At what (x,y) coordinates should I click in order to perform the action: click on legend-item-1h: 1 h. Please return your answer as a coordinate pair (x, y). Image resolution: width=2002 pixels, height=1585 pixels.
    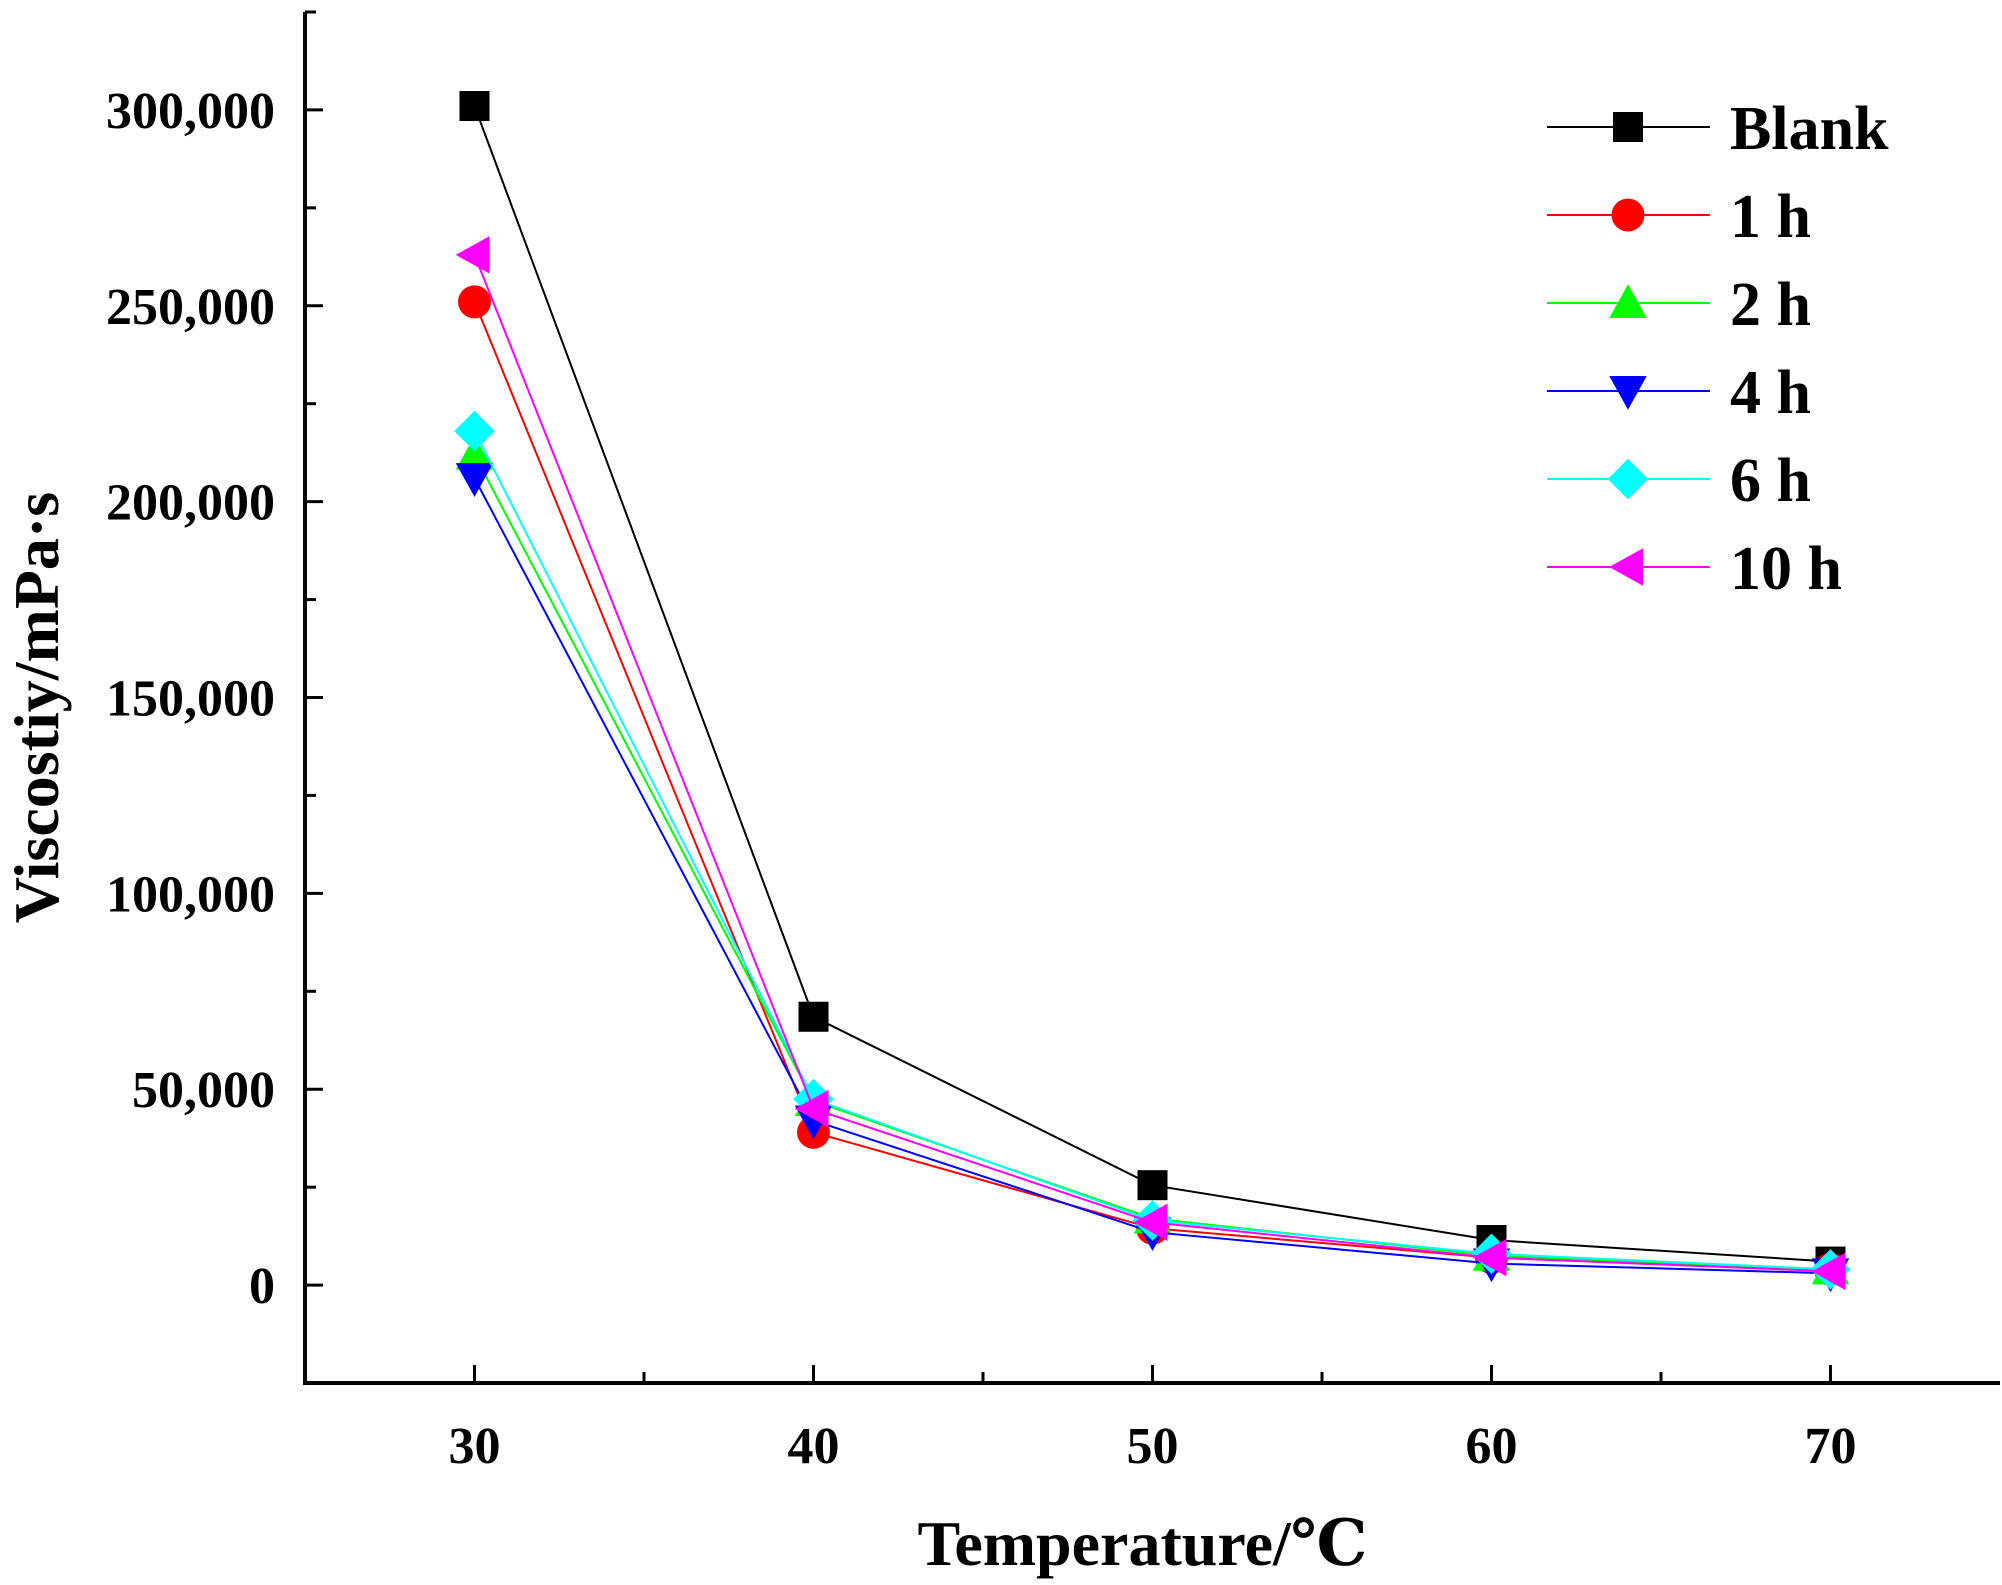
    Looking at the image, I should click on (1679, 217).